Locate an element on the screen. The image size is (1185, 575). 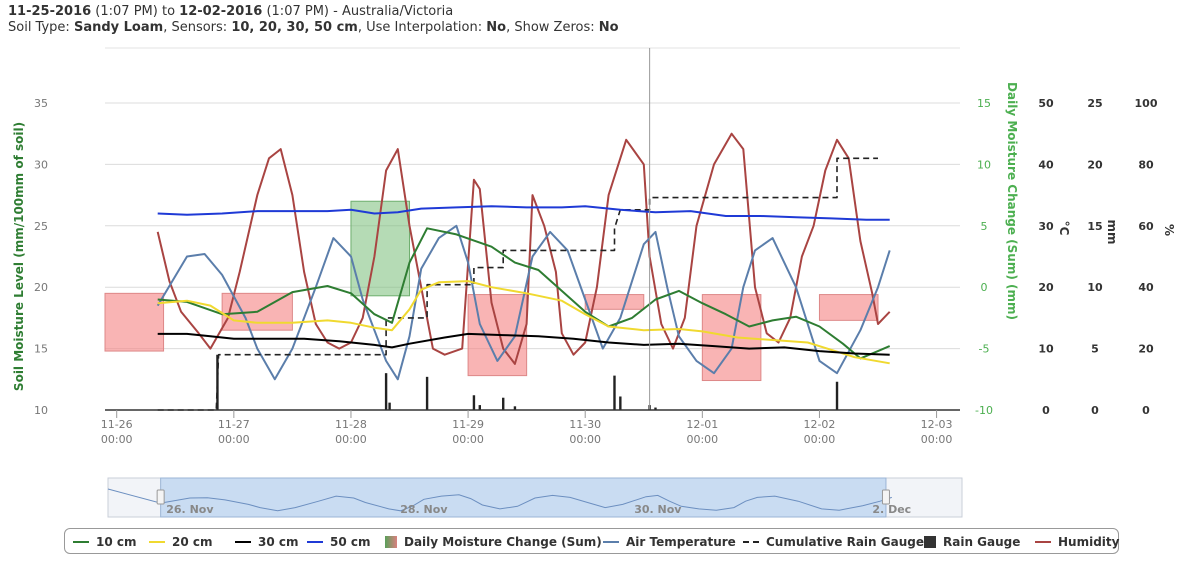
legend-item-daily-moisture-change-sum: Daily Moisture Change (Sum) is located at coordinates (493, 542).